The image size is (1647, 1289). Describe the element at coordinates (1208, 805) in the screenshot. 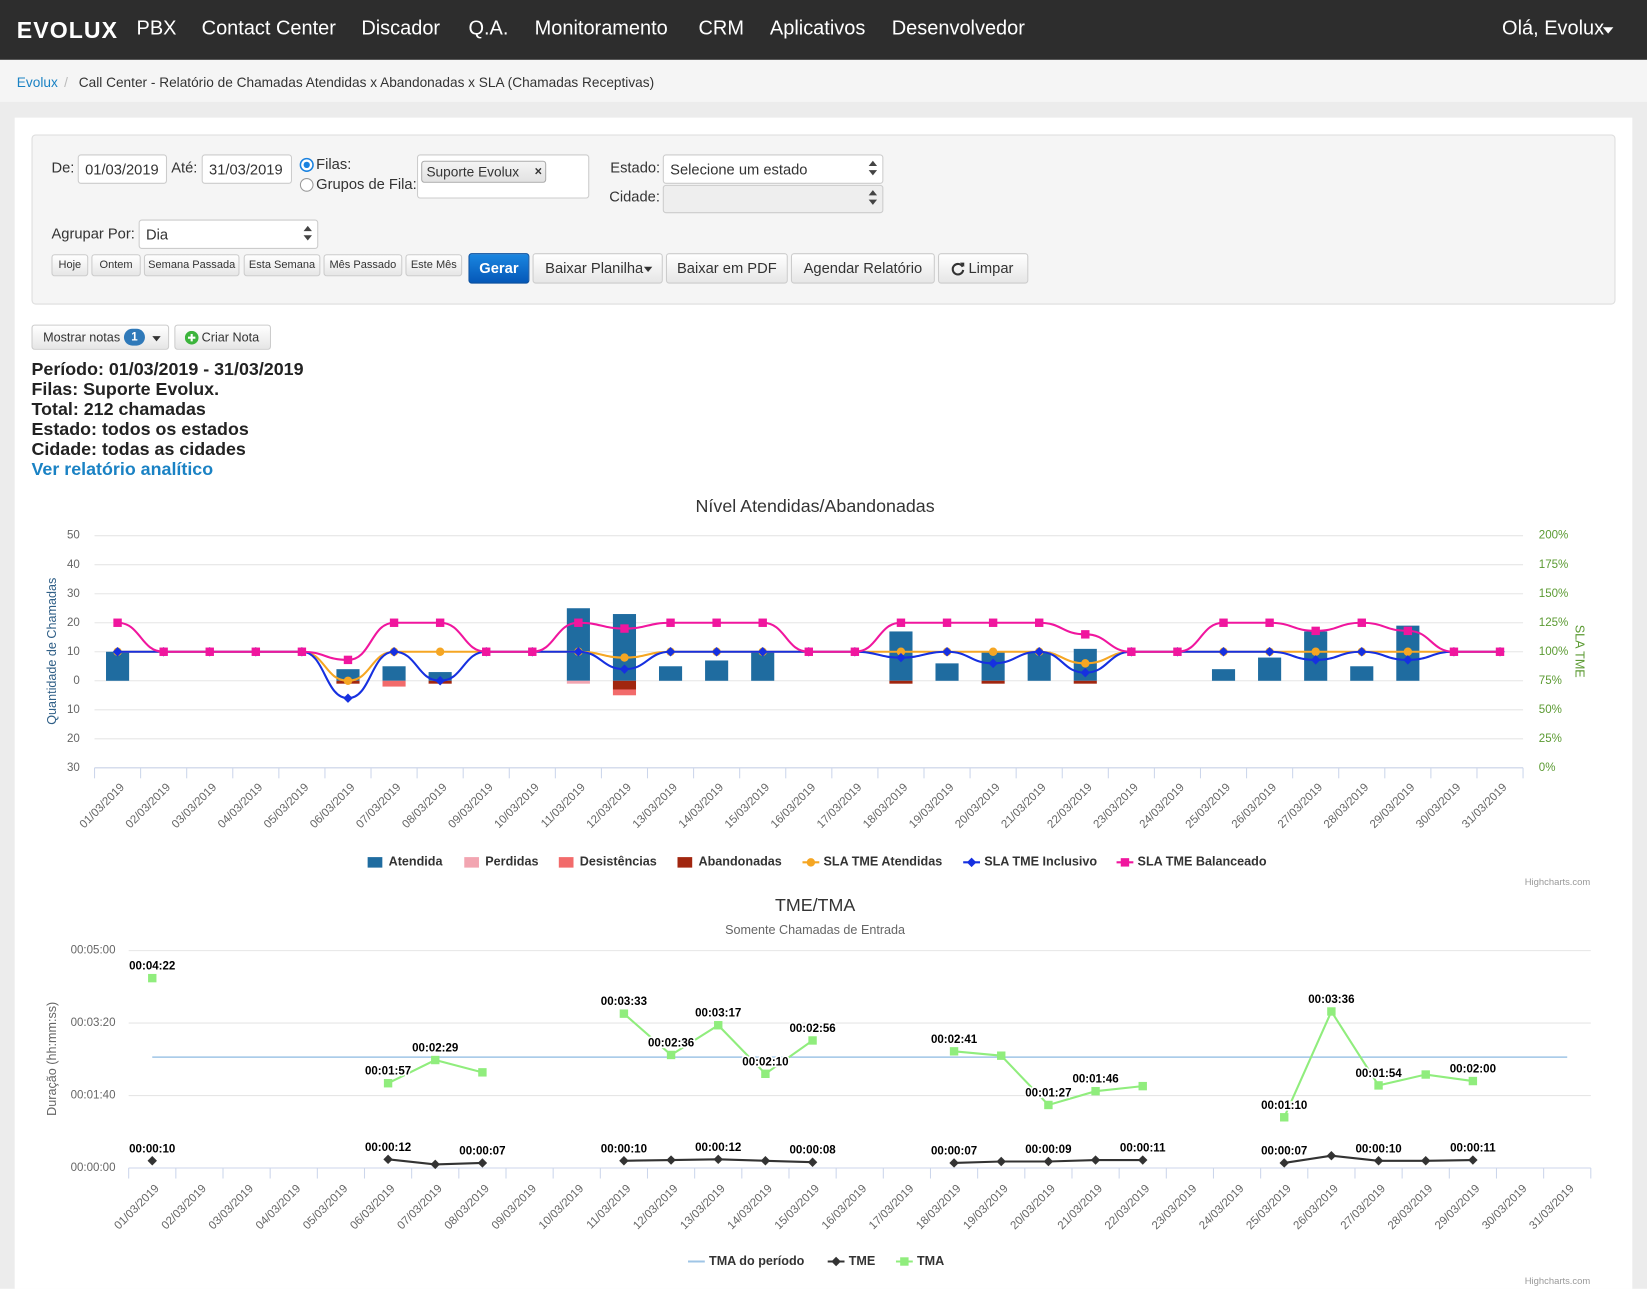

I see `x-tick-label: 25/03/2019` at that location.